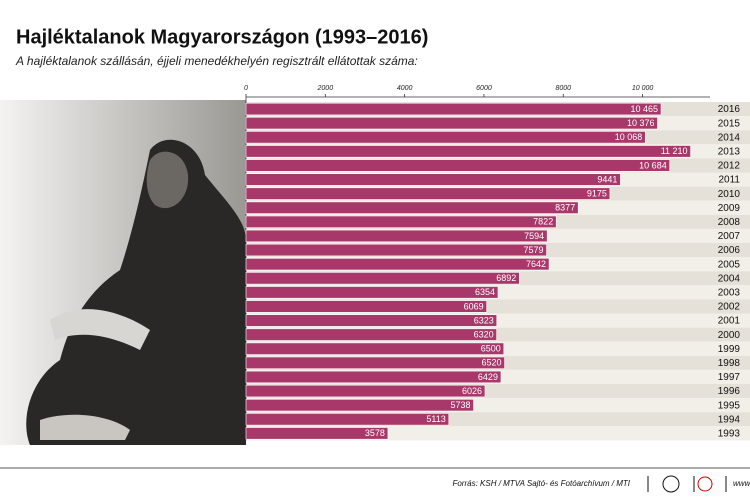 The image size is (750, 500). I want to click on value-label: 10 376, so click(641, 123).